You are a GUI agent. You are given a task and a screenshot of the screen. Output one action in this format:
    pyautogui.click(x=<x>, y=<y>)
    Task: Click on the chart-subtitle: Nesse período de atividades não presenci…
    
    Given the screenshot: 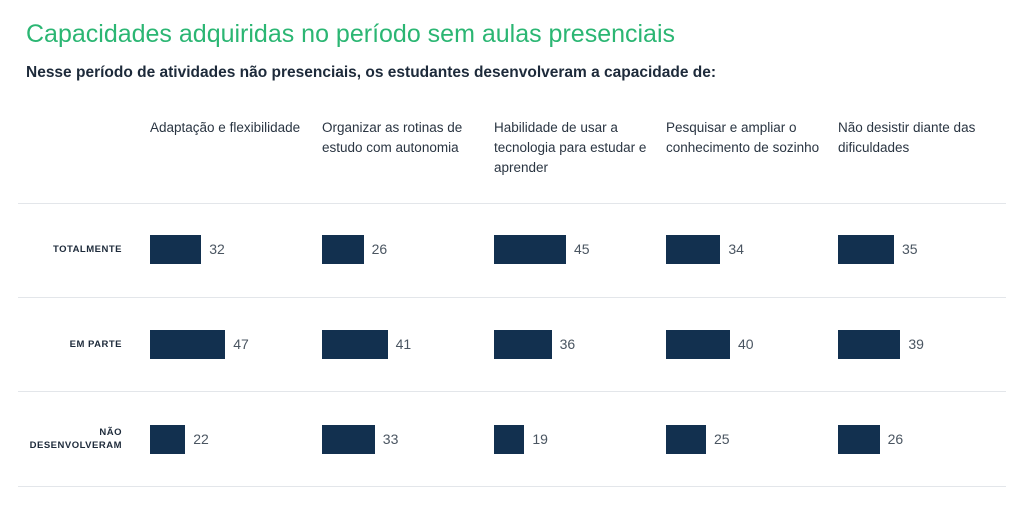 What is the action you would take?
    pyautogui.click(x=371, y=72)
    